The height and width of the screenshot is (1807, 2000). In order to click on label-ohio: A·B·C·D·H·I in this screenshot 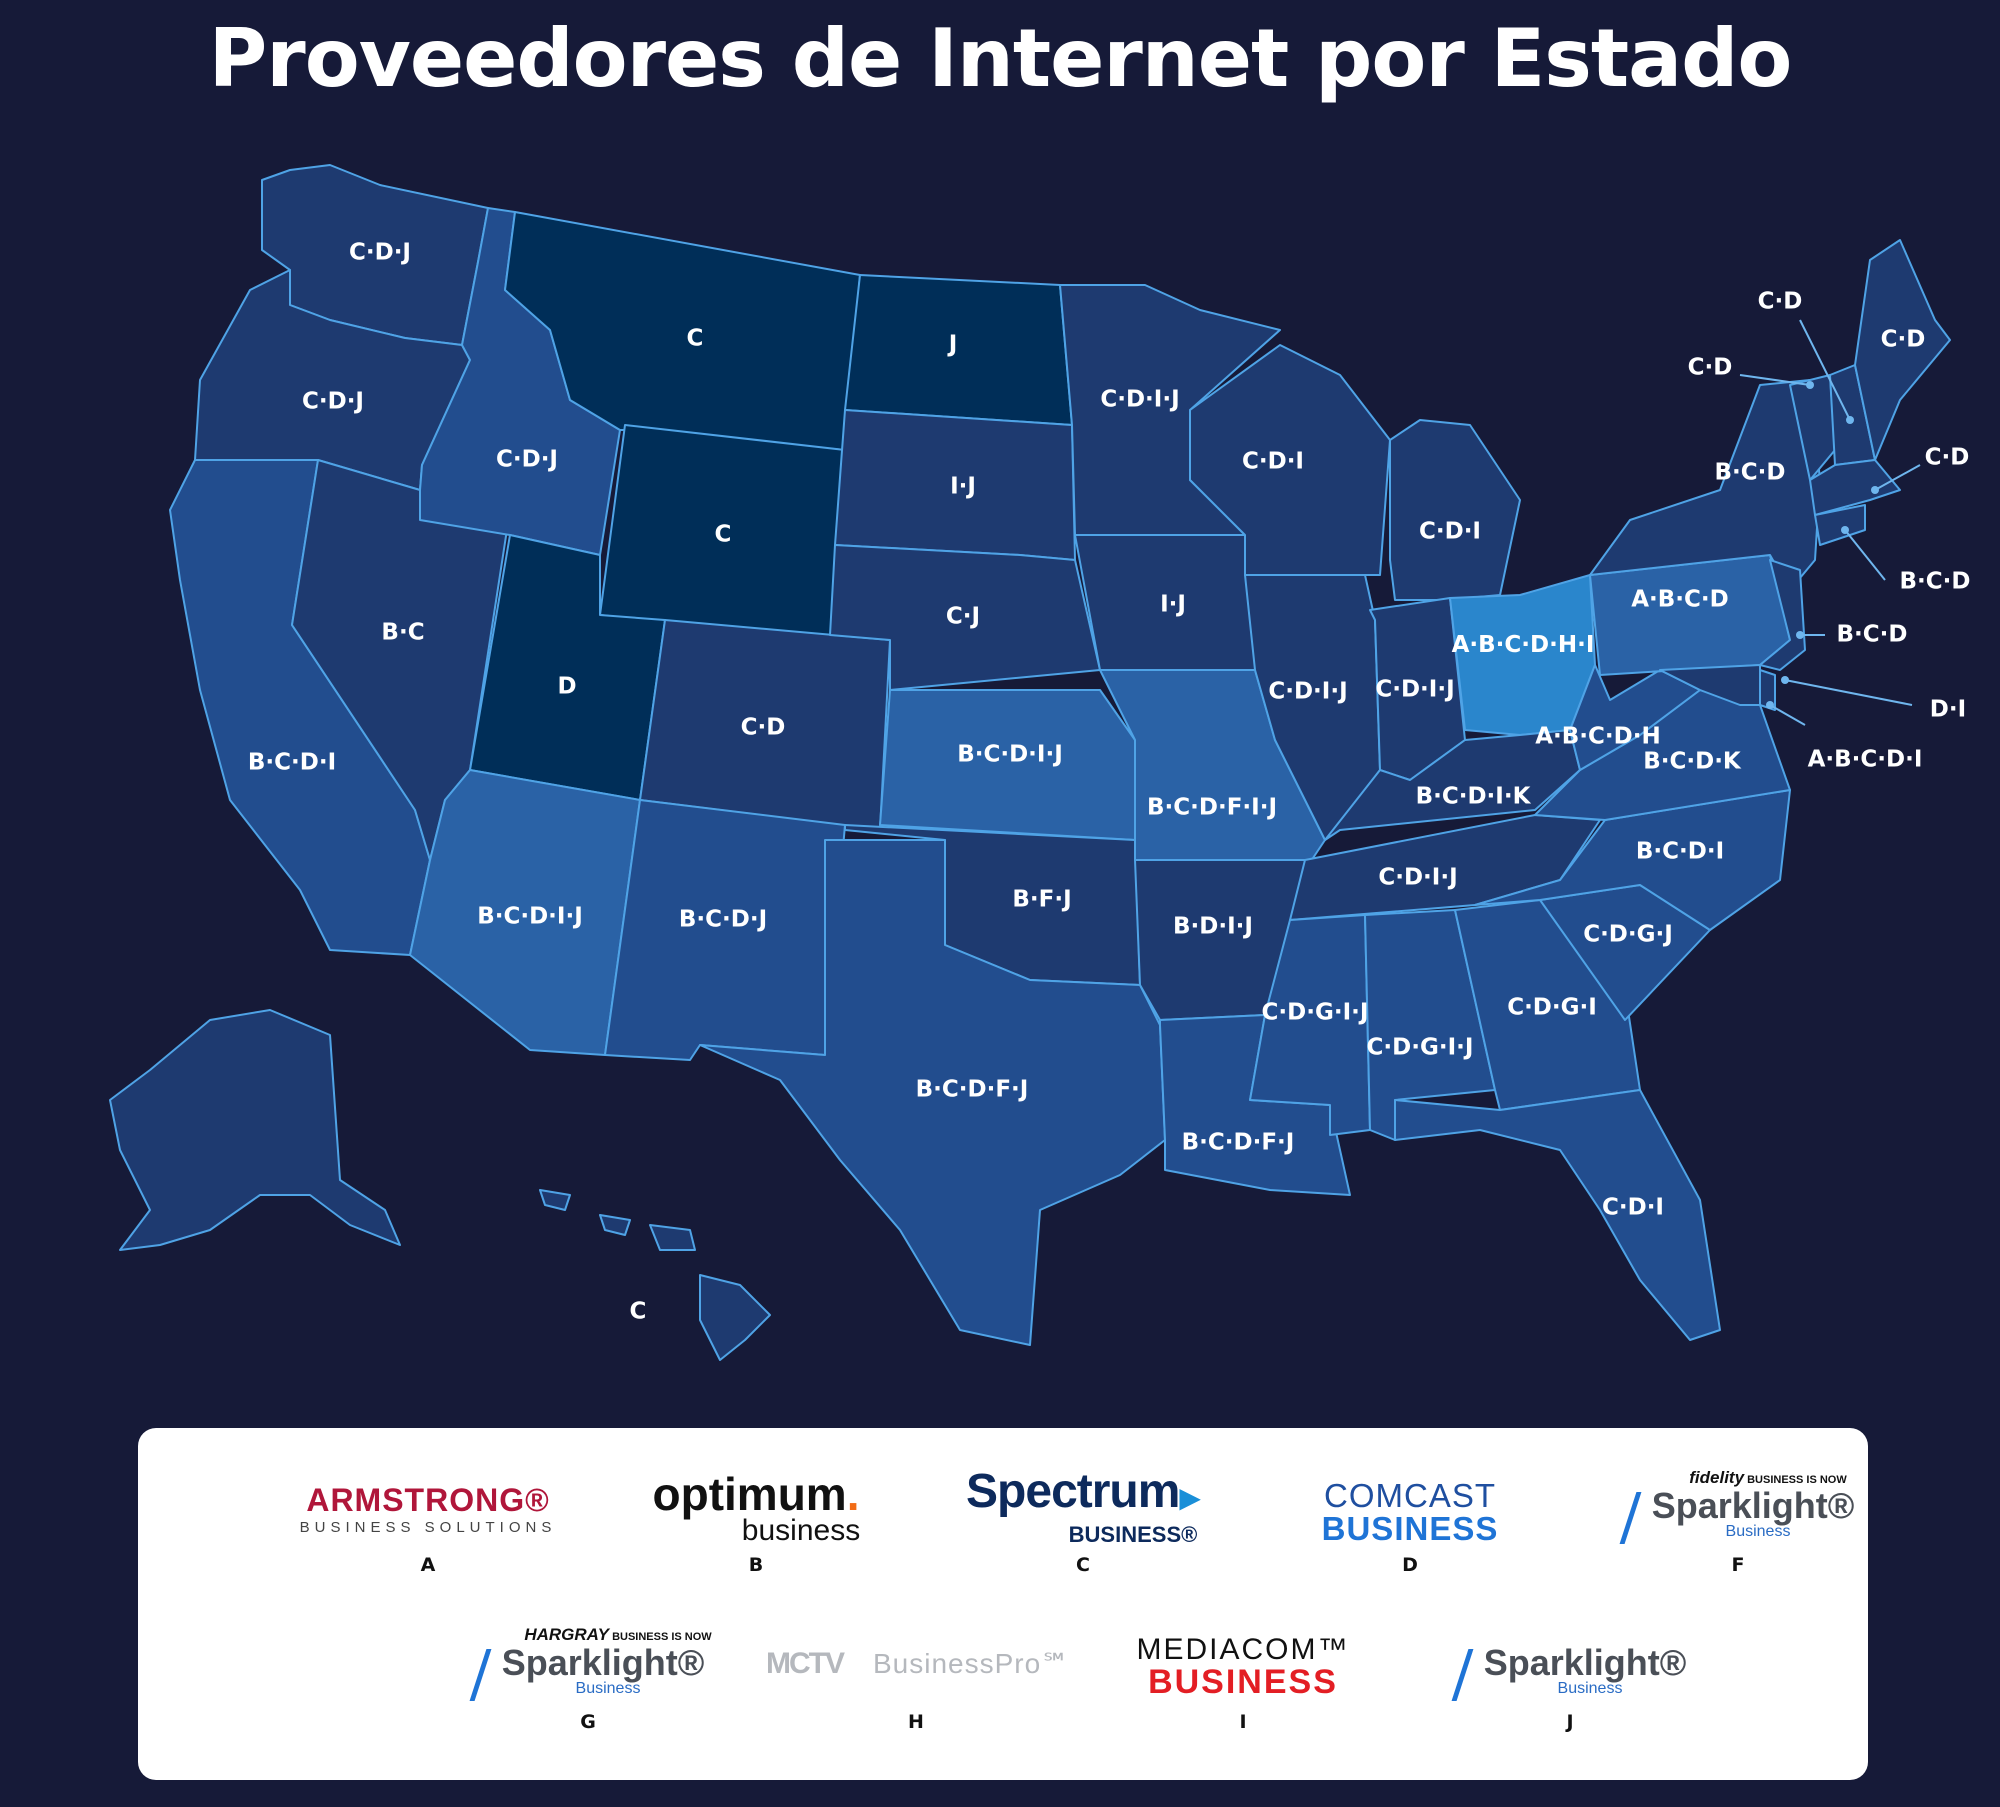, I will do `click(1523, 645)`.